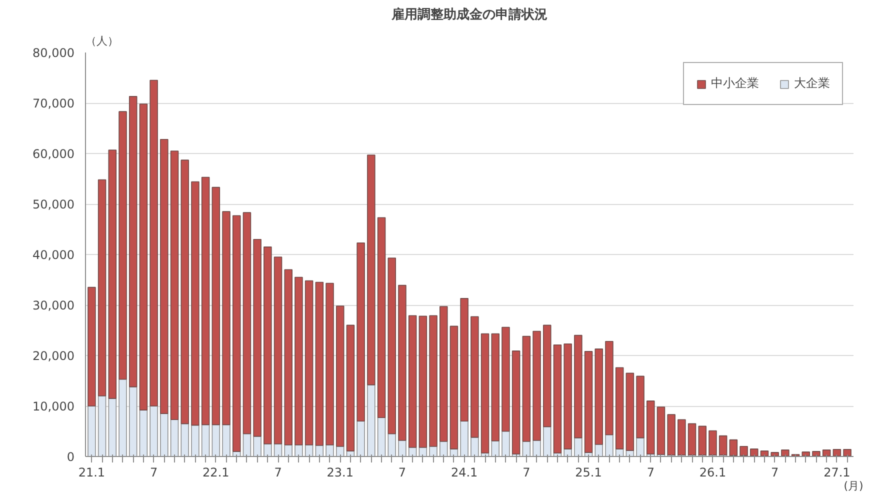 This screenshot has height=501, width=873. What do you see at coordinates (469, 14) in the screenshot?
I see `chart-title: 雇用調整助成金の申請状況` at bounding box center [469, 14].